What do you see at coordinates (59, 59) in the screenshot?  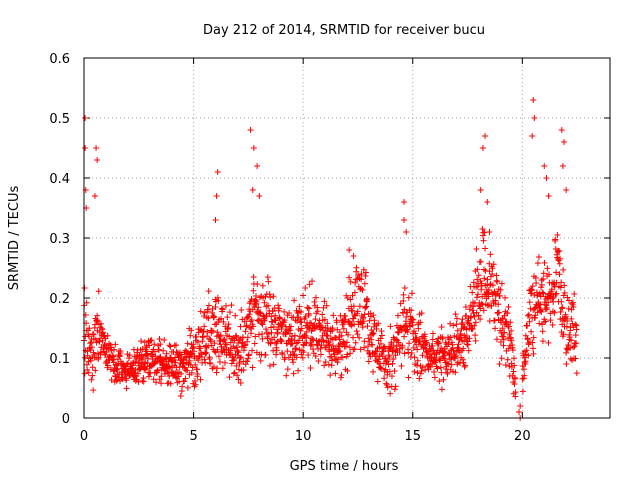 I see `y-tick-label: 0.6` at bounding box center [59, 59].